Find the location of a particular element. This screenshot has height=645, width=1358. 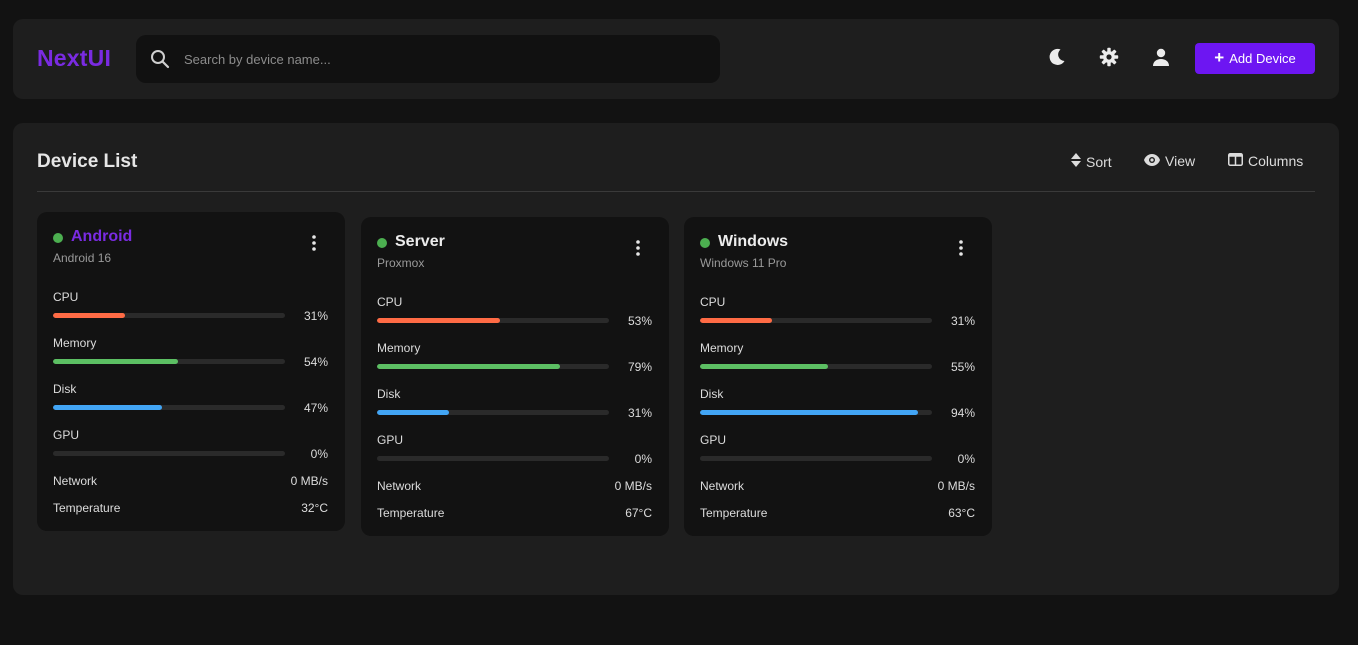

profile-button is located at coordinates (1161, 59).